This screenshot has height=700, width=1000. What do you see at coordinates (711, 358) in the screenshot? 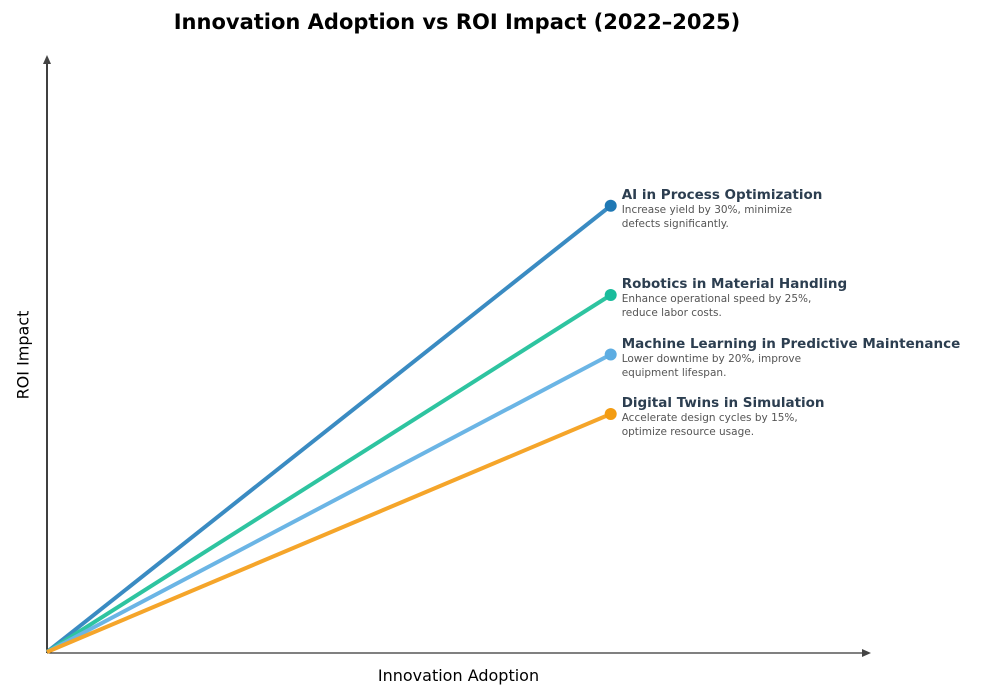
I see `series-description: Lower downtime by 20%, improve` at bounding box center [711, 358].